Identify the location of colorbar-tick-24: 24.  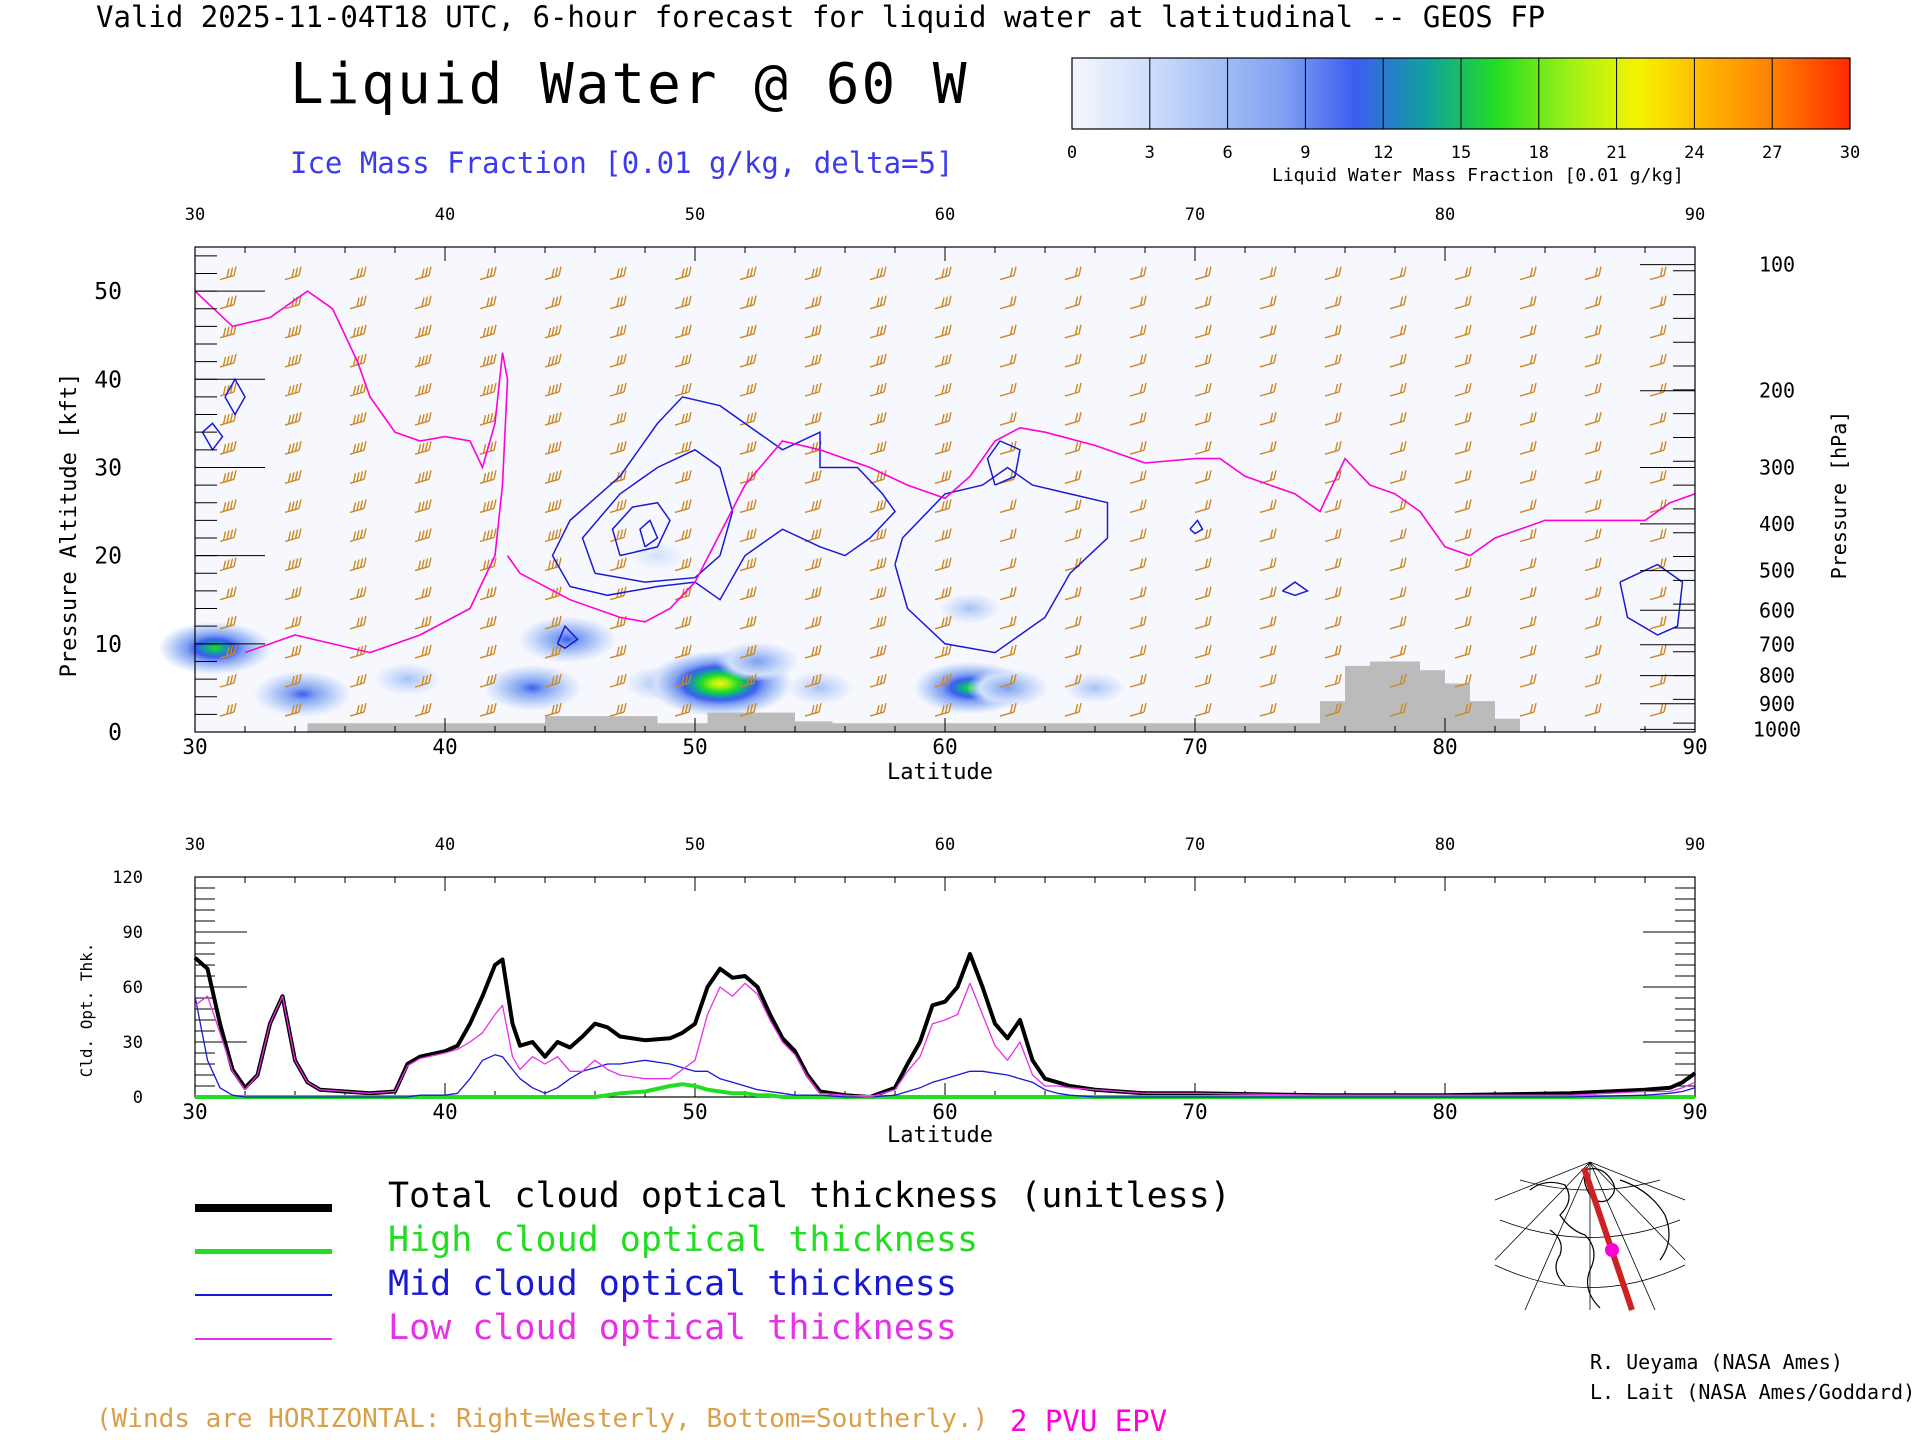
(1694, 153).